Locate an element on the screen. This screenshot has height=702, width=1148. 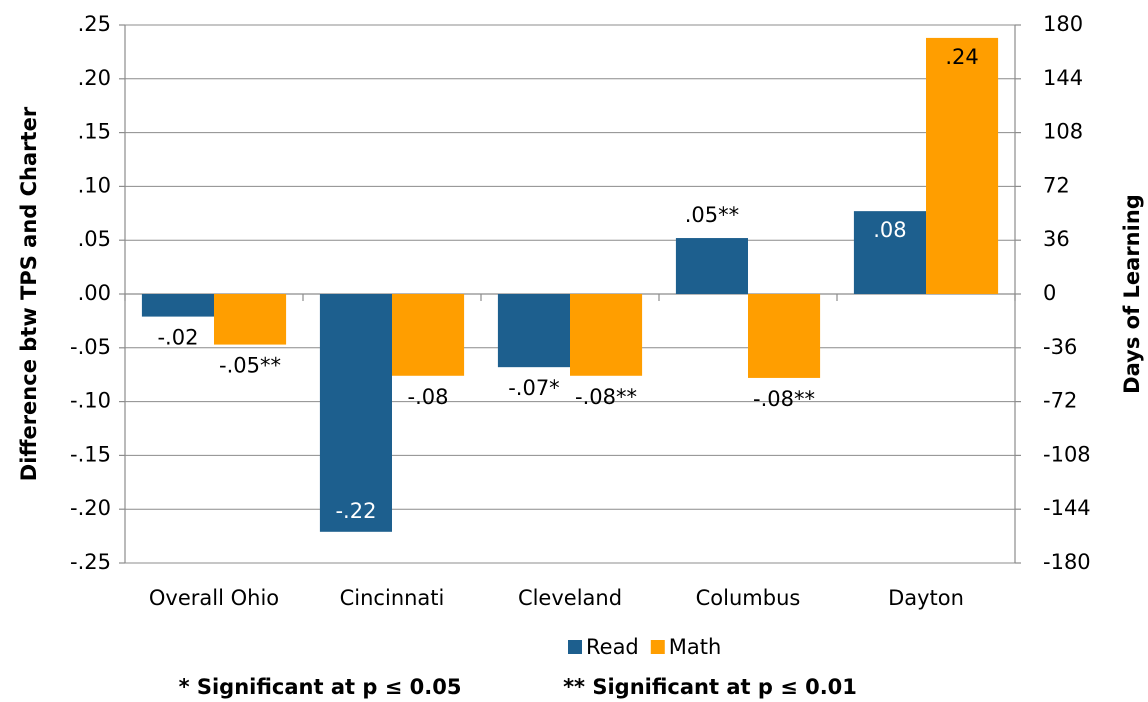
y-tick-label: .20 is located at coordinates (94, 78).